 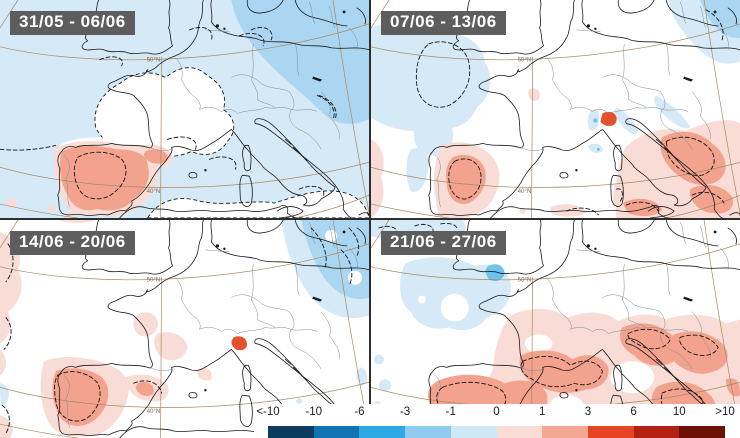 I want to click on period-label-week-3: 14/06 - 20/06, so click(x=72, y=243).